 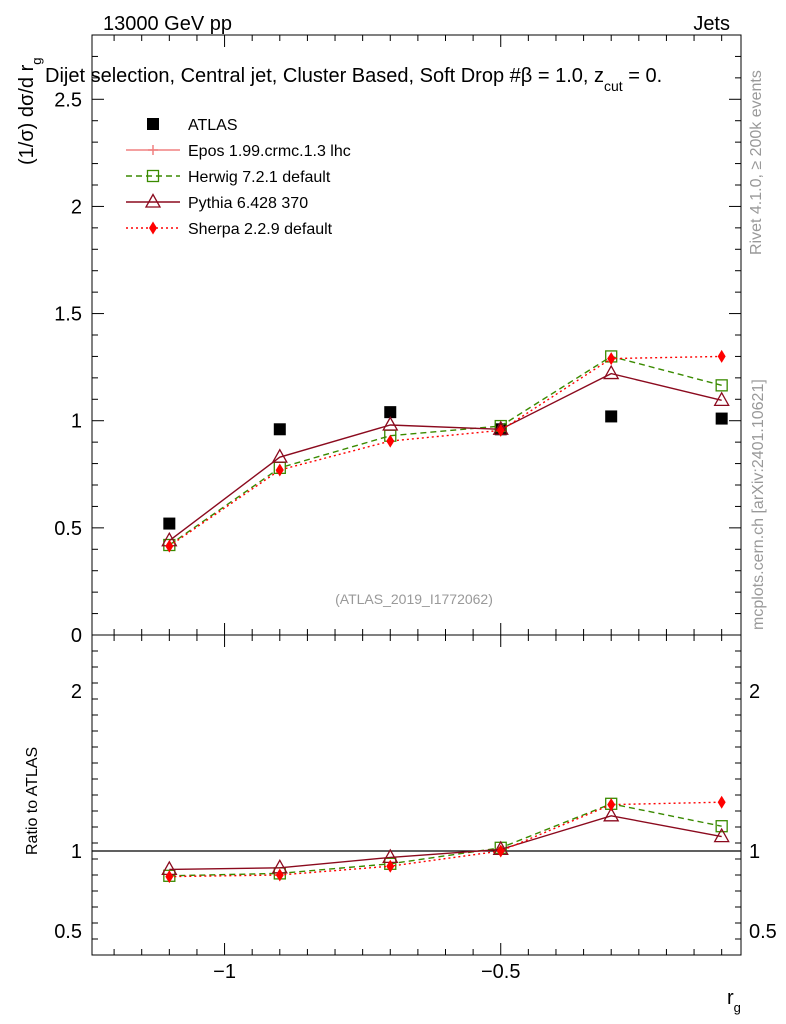 What do you see at coordinates (758, 504) in the screenshot?
I see `mcplots-side-label: mcplots.cern.ch [arXiv:2401.10621]` at bounding box center [758, 504].